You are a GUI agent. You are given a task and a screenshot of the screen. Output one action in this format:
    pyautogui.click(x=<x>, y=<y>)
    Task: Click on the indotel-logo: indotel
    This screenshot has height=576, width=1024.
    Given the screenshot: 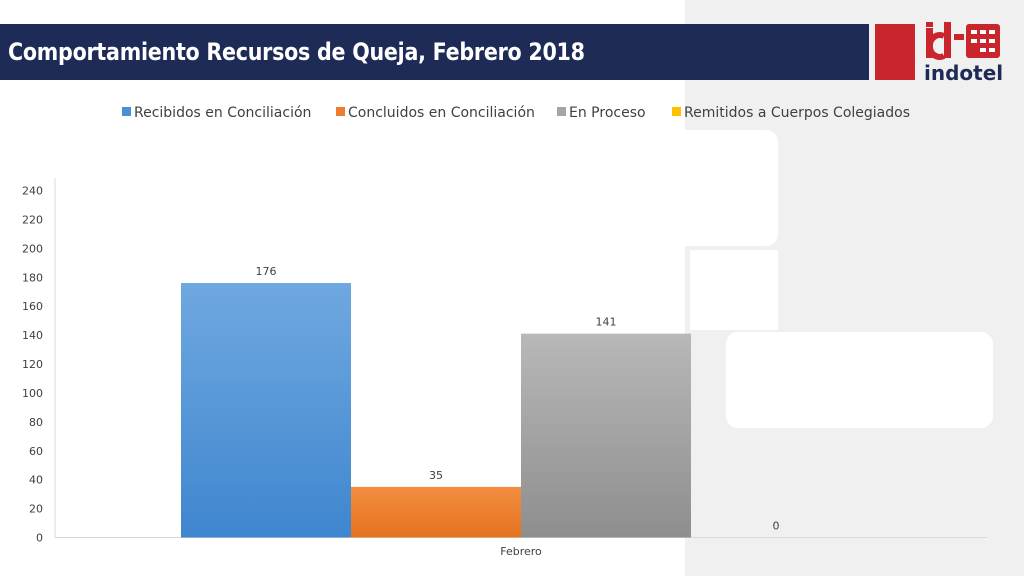 What is the action you would take?
    pyautogui.click(x=962, y=53)
    